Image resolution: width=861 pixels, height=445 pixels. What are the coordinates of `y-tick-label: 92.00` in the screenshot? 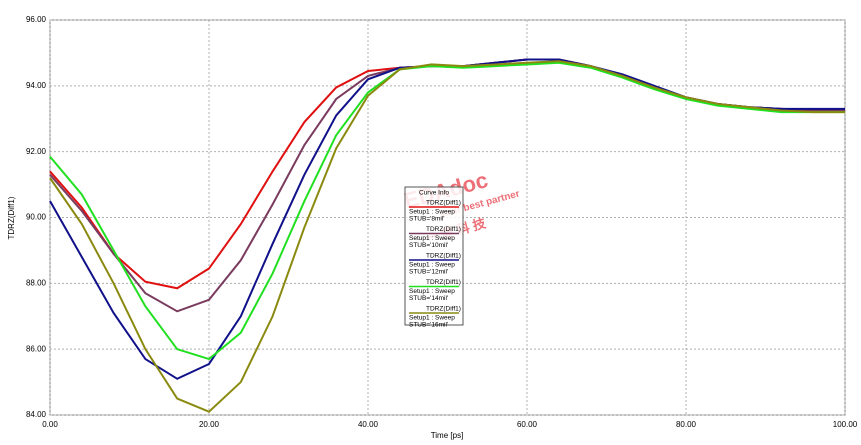 It's located at (36, 151).